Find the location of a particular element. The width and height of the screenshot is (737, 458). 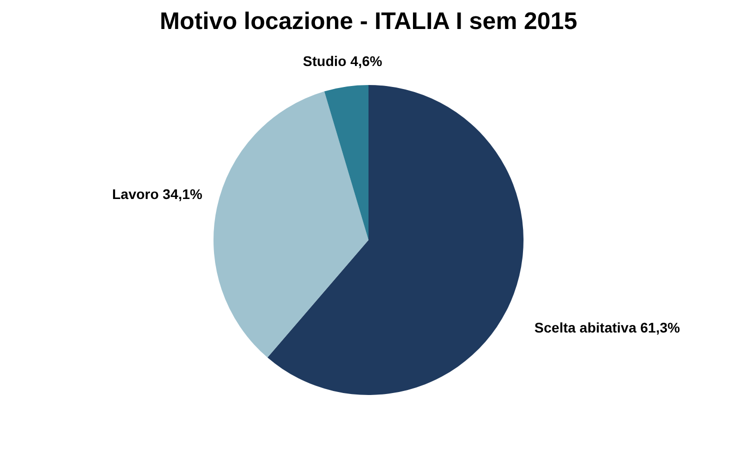

slice-label: Lavoro 34,1% is located at coordinates (157, 194).